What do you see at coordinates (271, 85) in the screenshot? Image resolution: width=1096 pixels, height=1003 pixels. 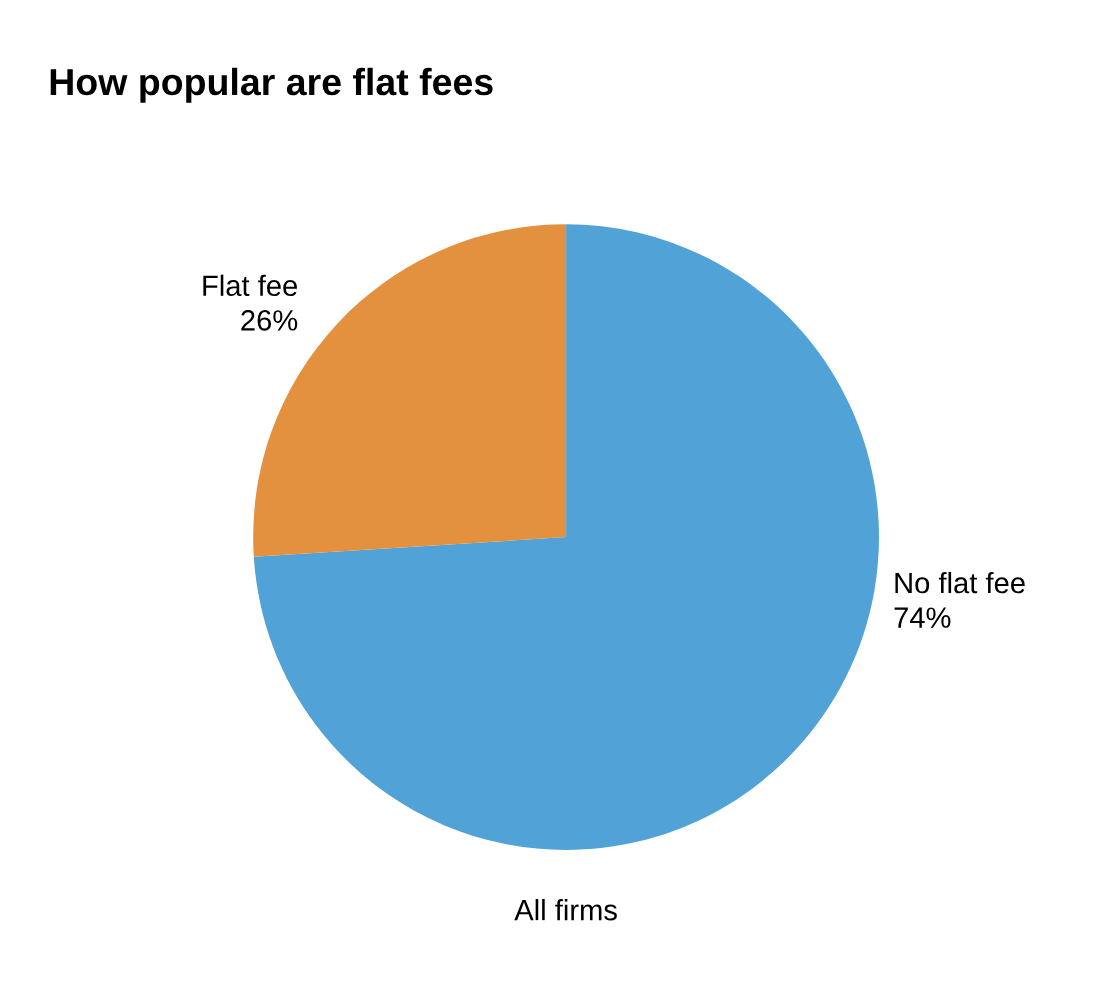 I see `chart-title: How popular are flat fees` at bounding box center [271, 85].